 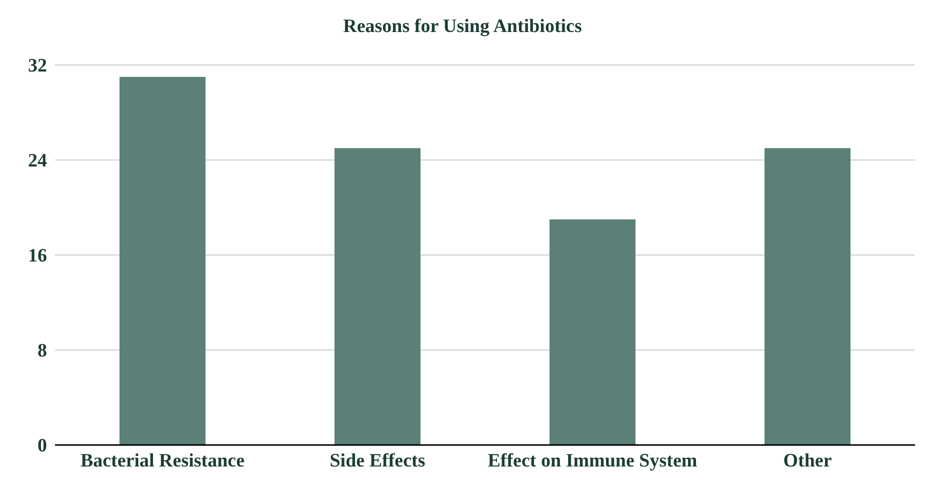 I want to click on y-tick-label: 32, so click(x=37, y=66).